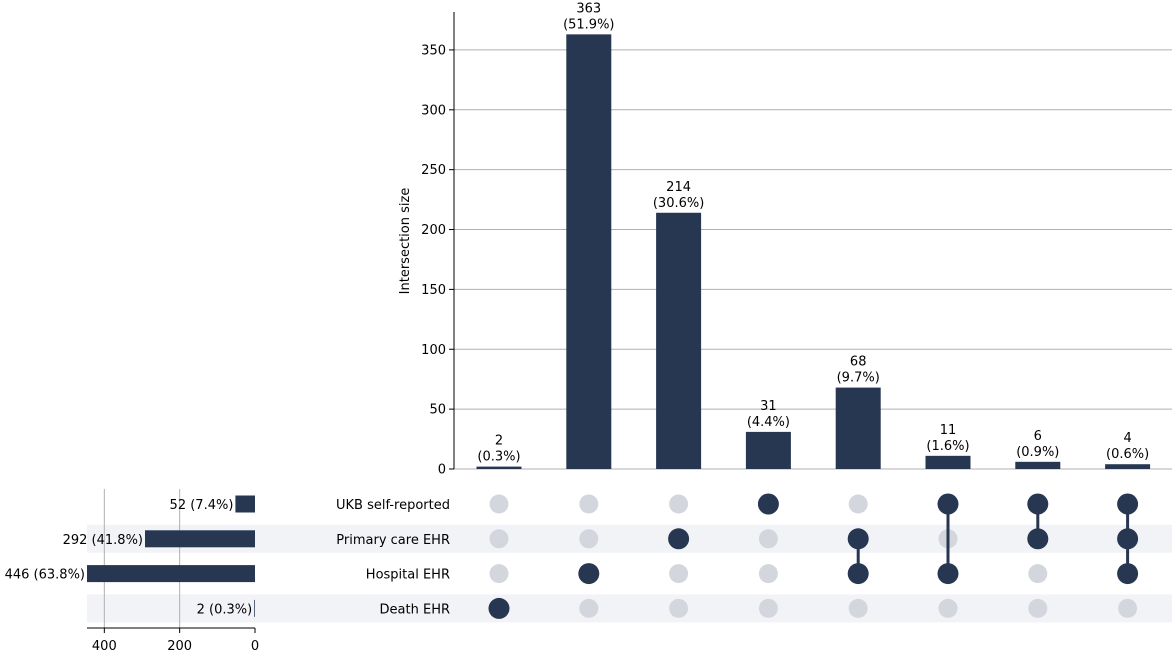  I want to click on set-name-label: Primary care EHR, so click(393, 540).